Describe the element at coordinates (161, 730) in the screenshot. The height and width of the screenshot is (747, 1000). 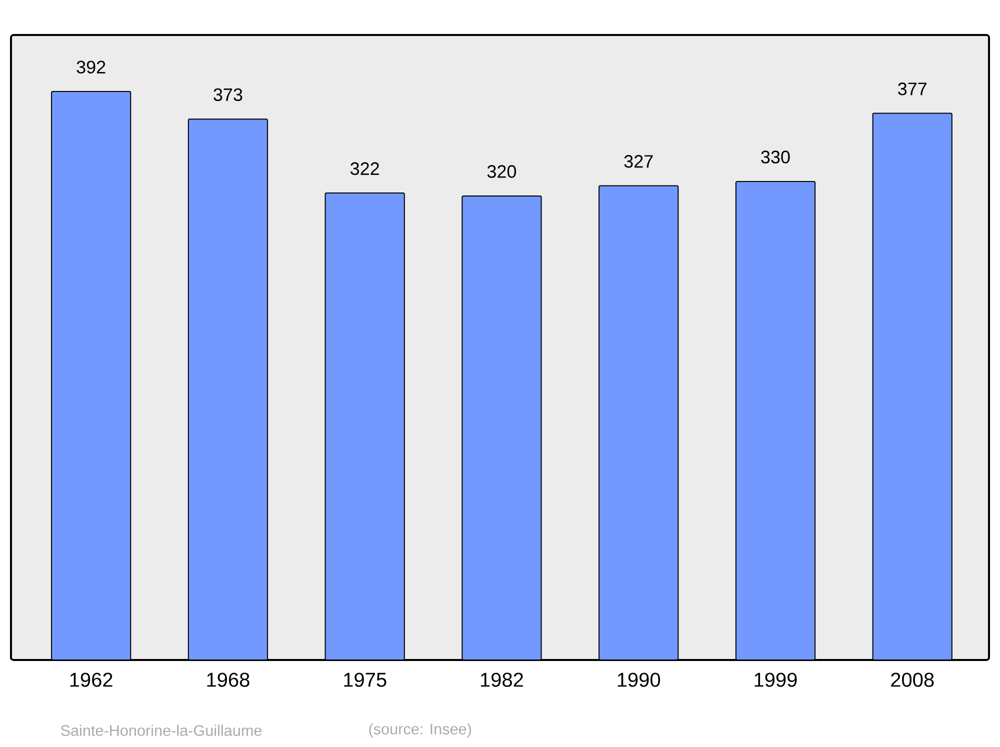
I see `text: Sainte-Honorine-la-Guillaume` at that location.